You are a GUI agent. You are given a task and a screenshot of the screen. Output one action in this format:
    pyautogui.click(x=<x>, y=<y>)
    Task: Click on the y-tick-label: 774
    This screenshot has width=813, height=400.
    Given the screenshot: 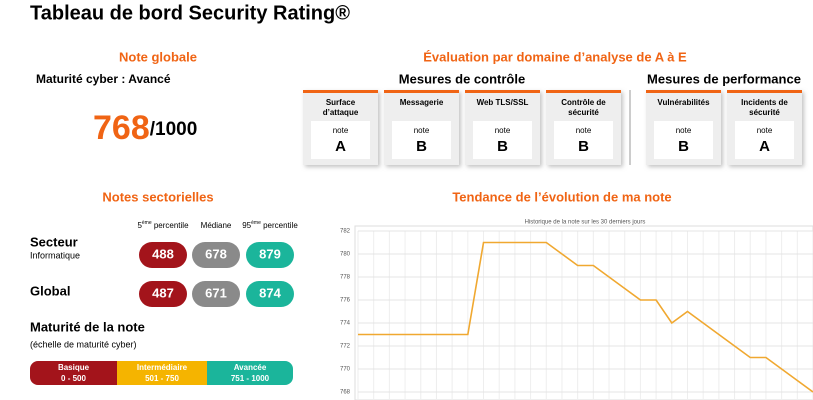 What is the action you would take?
    pyautogui.click(x=345, y=324)
    